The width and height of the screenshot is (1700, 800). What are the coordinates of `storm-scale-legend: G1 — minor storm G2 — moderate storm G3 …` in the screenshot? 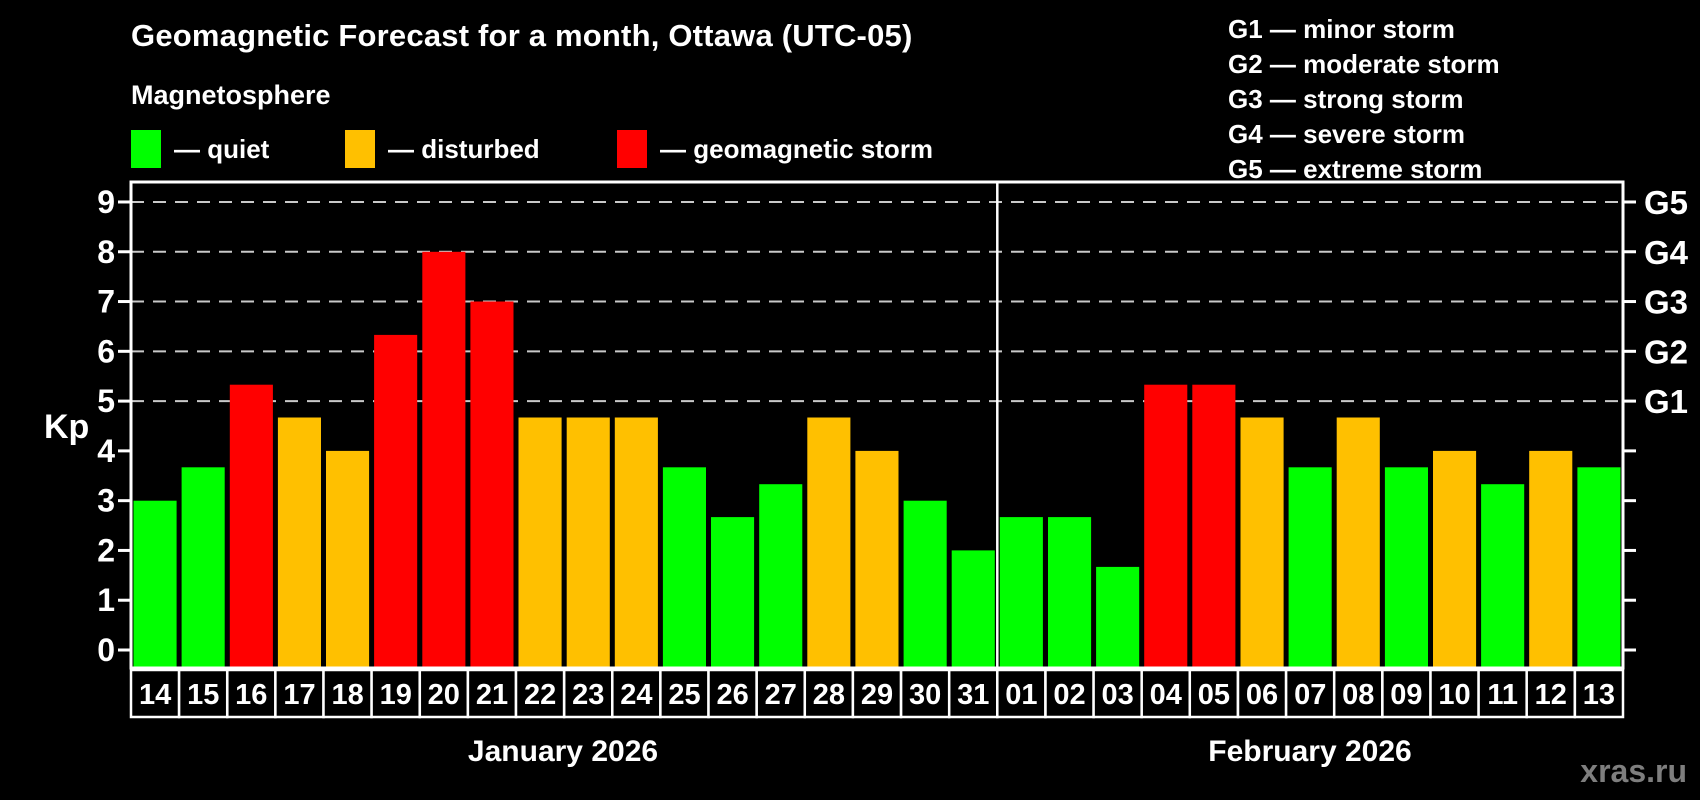 It's located at (1364, 99).